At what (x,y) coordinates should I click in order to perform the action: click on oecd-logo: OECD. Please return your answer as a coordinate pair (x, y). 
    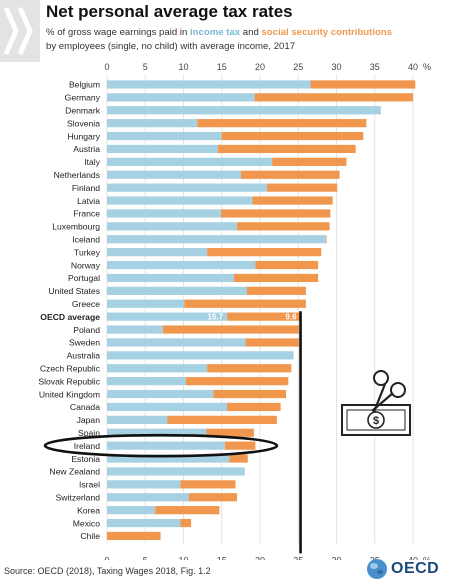
    Looking at the image, I should click on (406, 569).